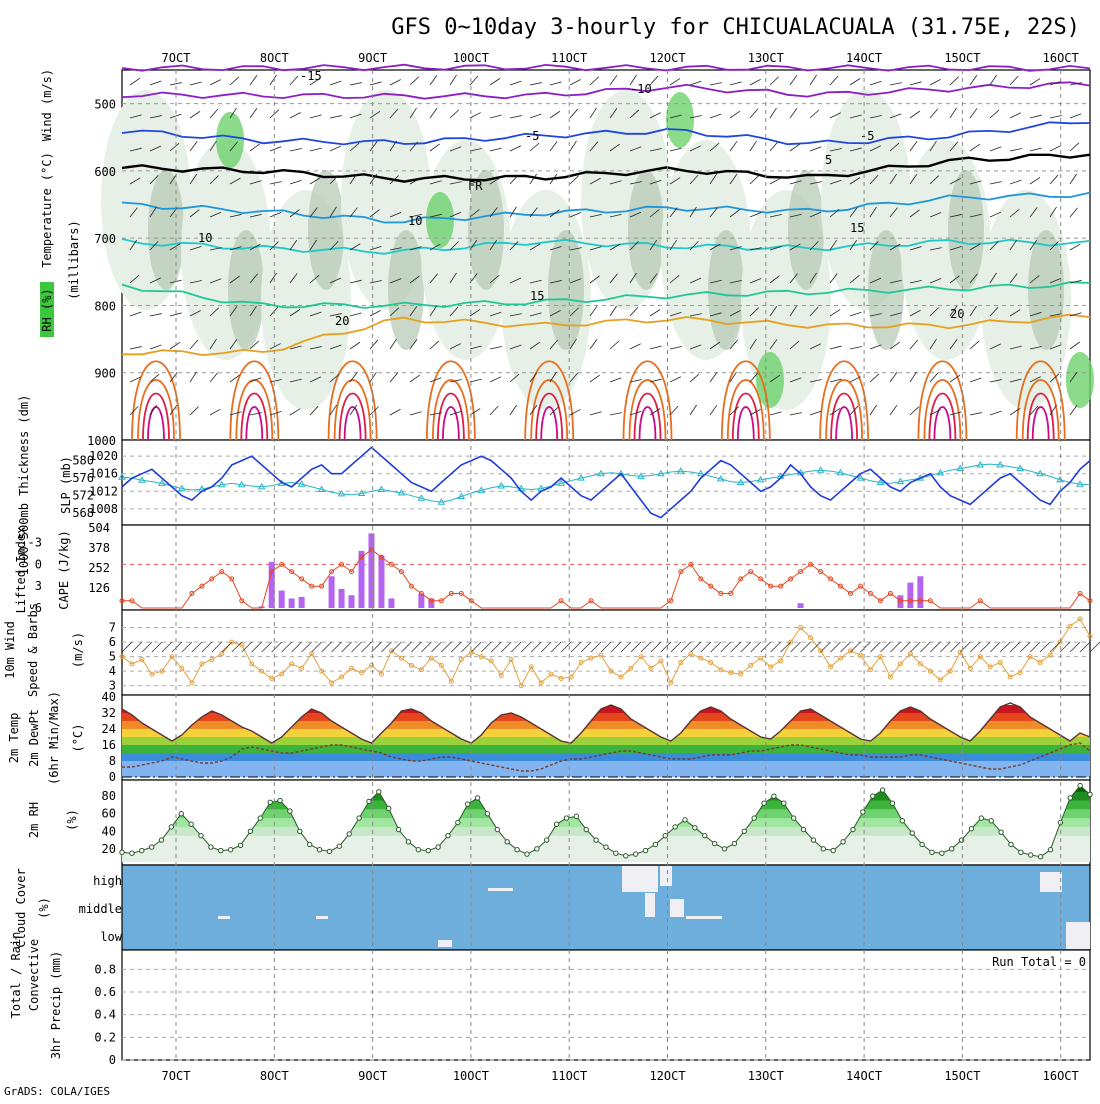 The height and width of the screenshot is (1104, 1100). Describe the element at coordinates (230, 140) in the screenshot. I see `rh-shade-moist` at that location.